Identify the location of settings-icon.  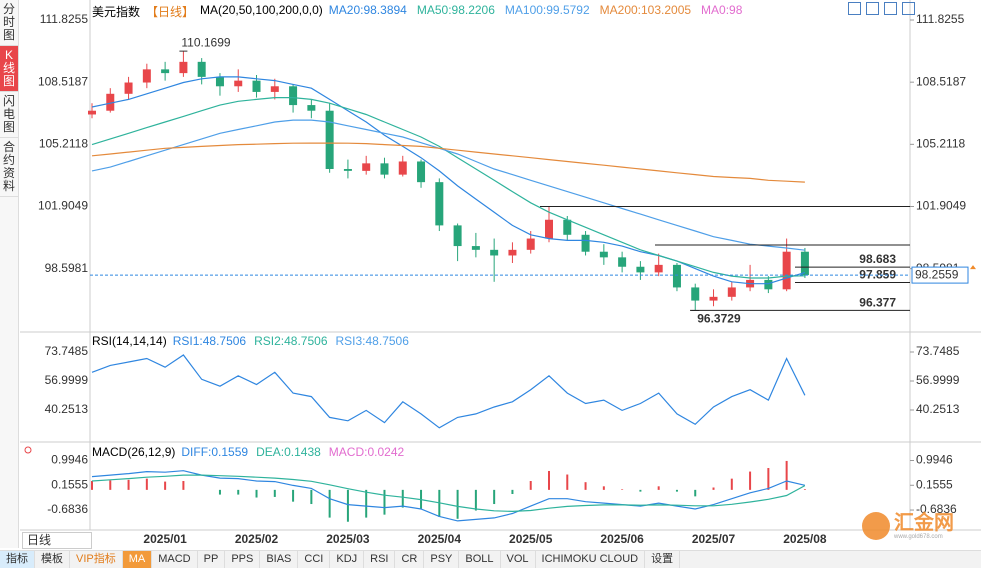
(28, 450).